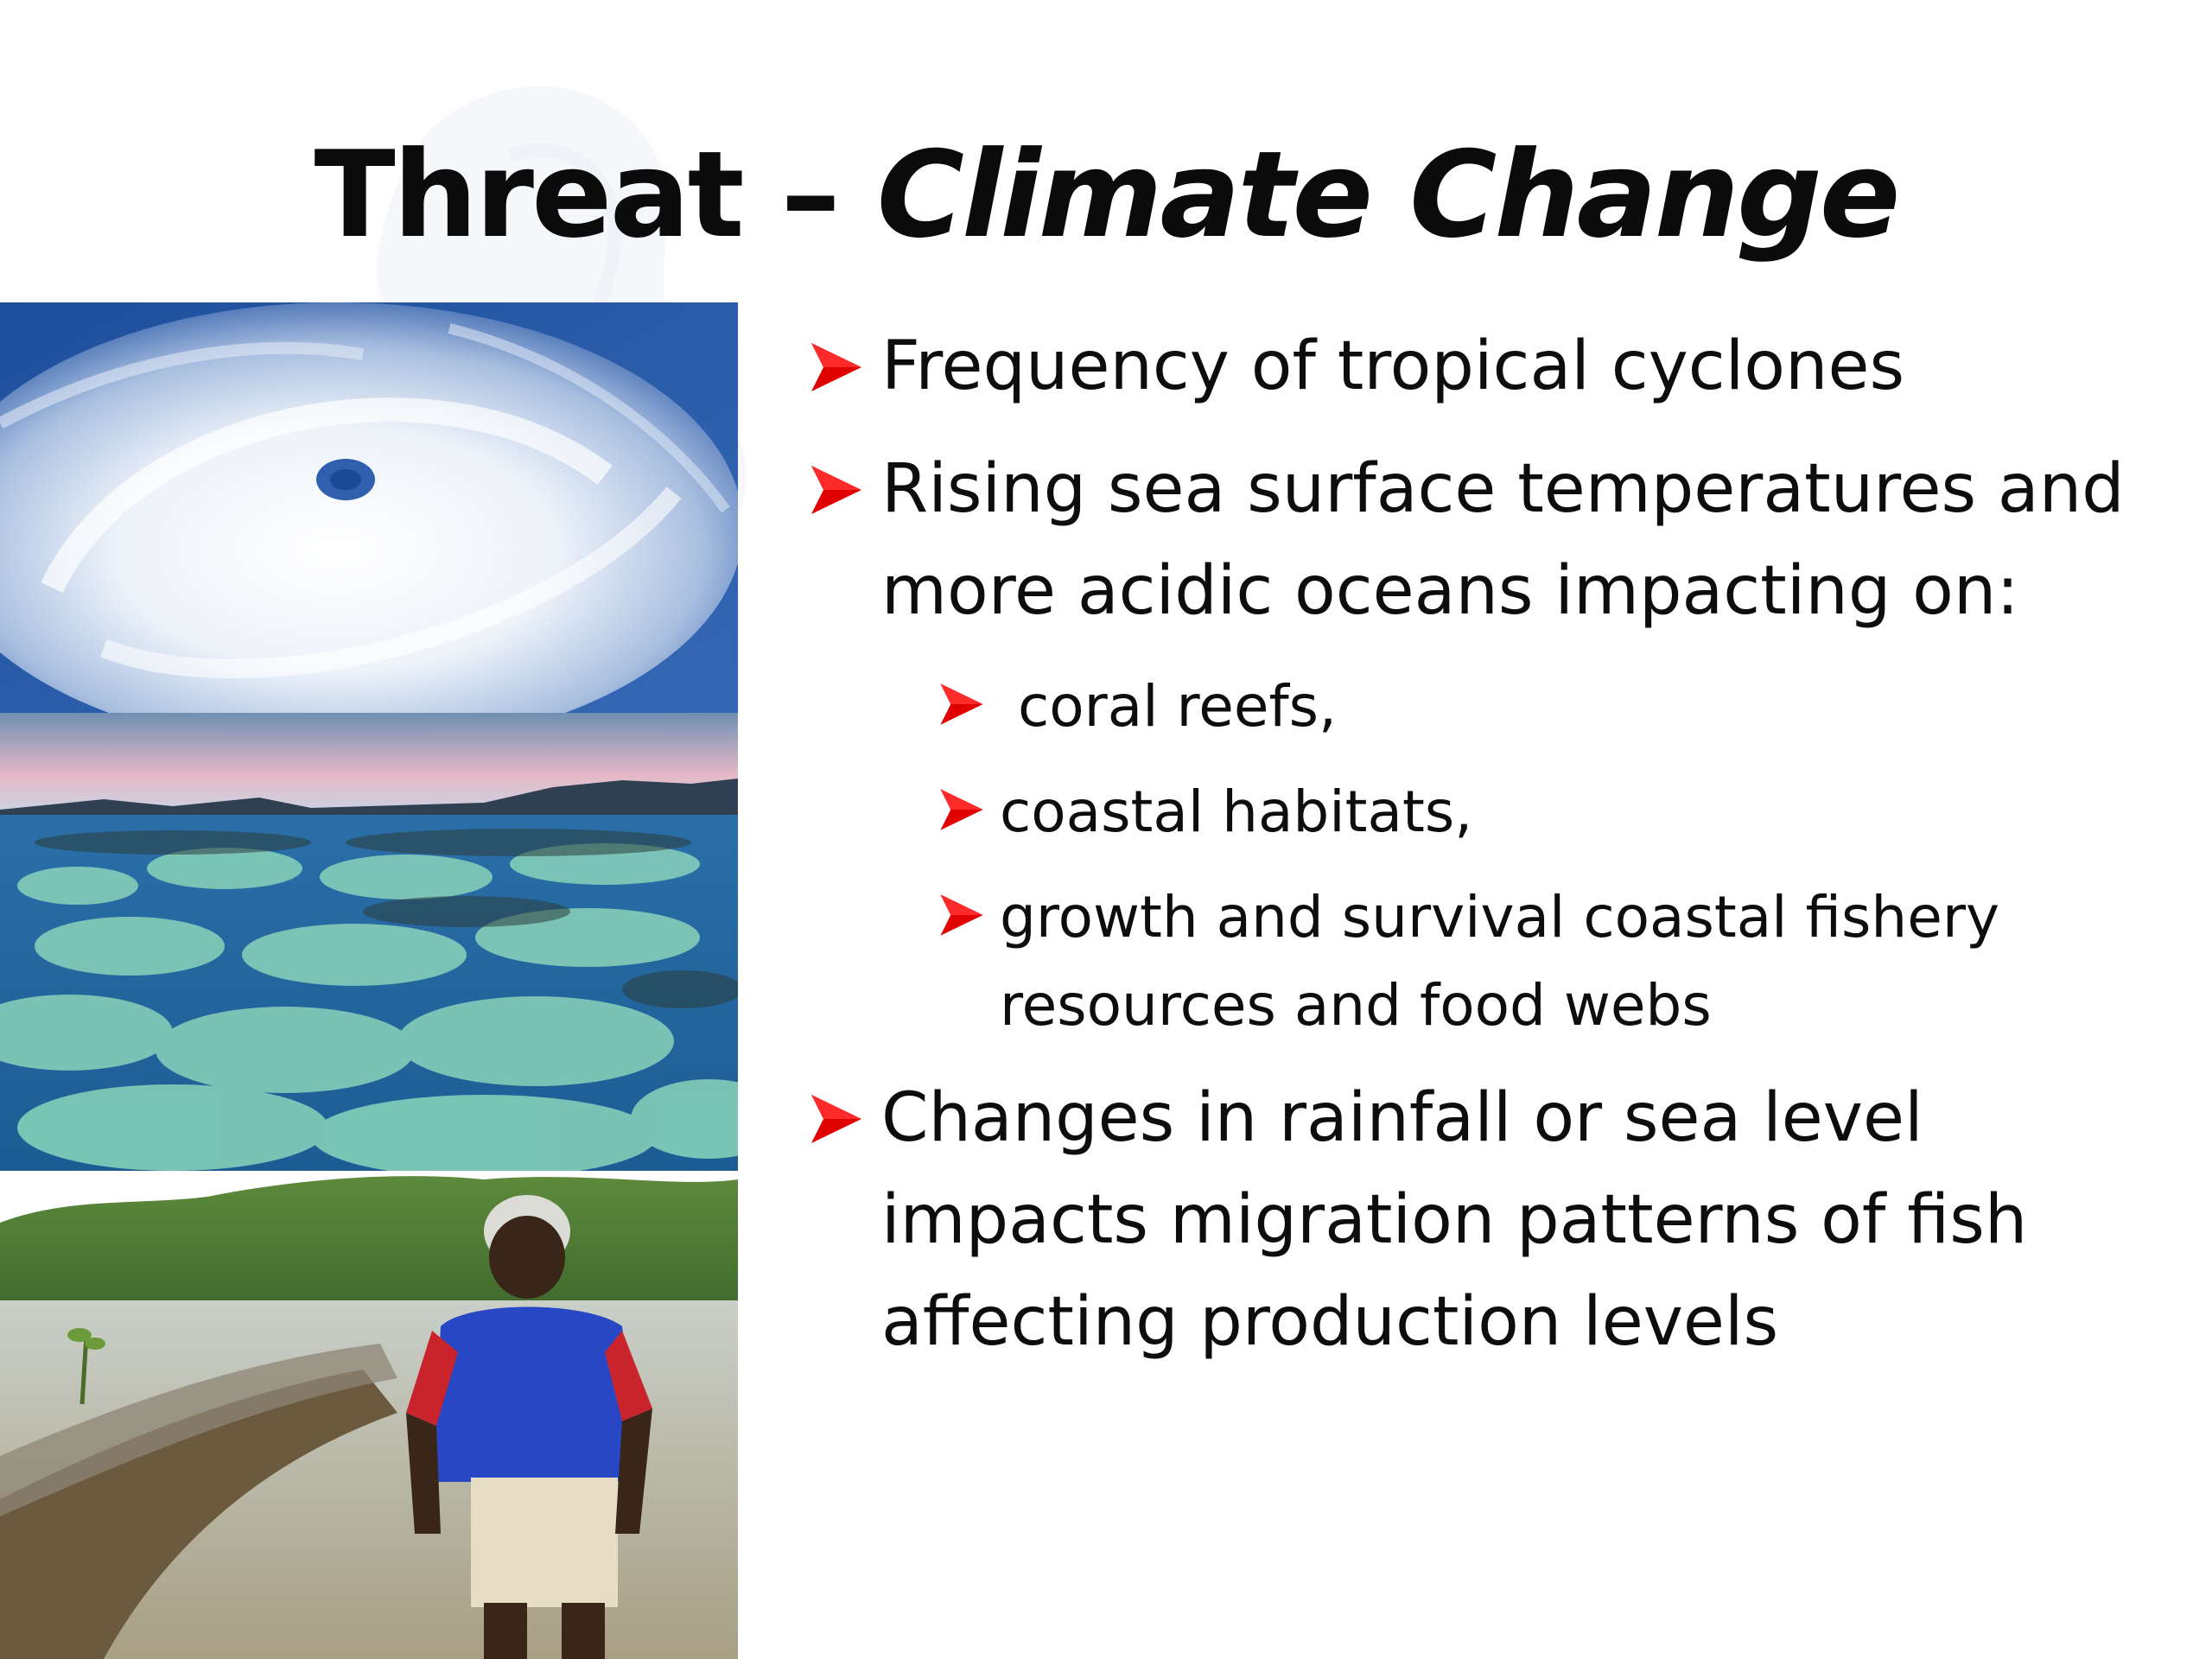  Describe the element at coordinates (1388, 194) in the screenshot. I see `title-italic: Climate Change` at that location.